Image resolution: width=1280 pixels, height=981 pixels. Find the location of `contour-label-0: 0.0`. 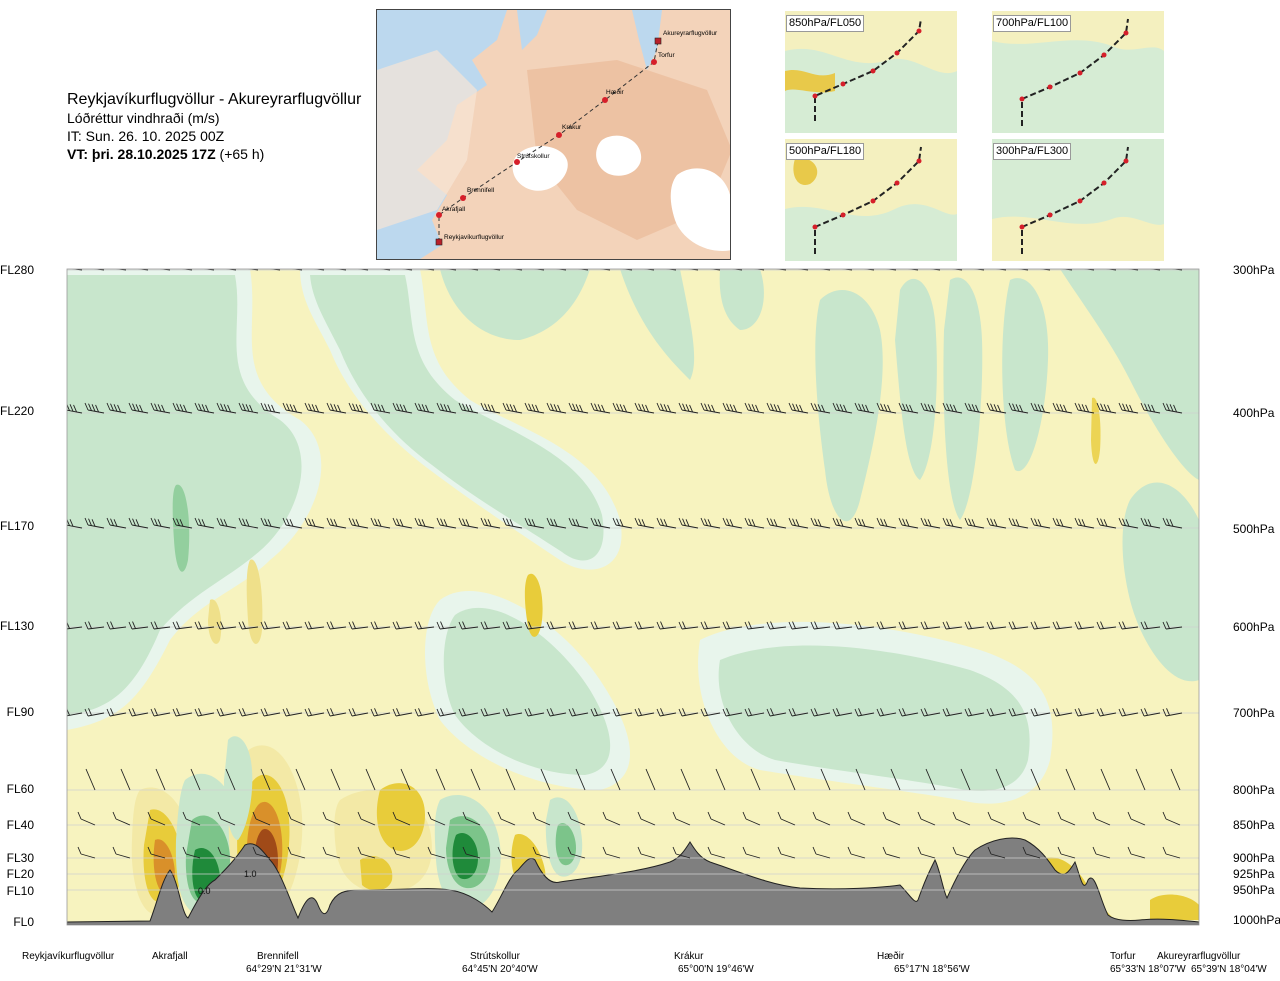

contour-label-0: 0.0 is located at coordinates (204, 891).